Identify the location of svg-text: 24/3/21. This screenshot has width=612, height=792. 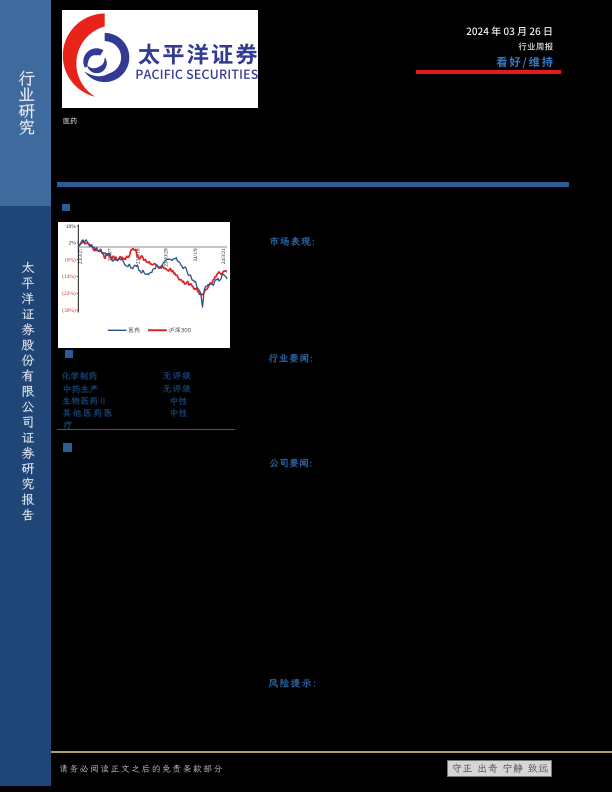
(224, 256).